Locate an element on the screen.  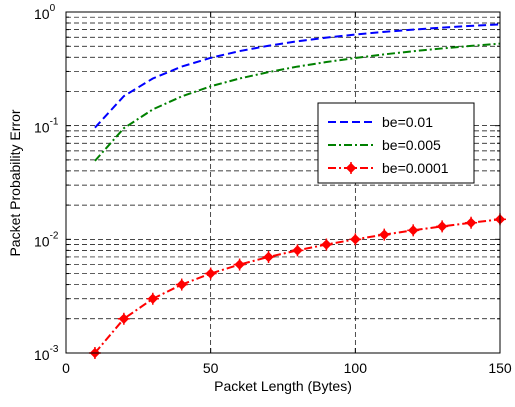
legend-box is located at coordinates (396, 143).